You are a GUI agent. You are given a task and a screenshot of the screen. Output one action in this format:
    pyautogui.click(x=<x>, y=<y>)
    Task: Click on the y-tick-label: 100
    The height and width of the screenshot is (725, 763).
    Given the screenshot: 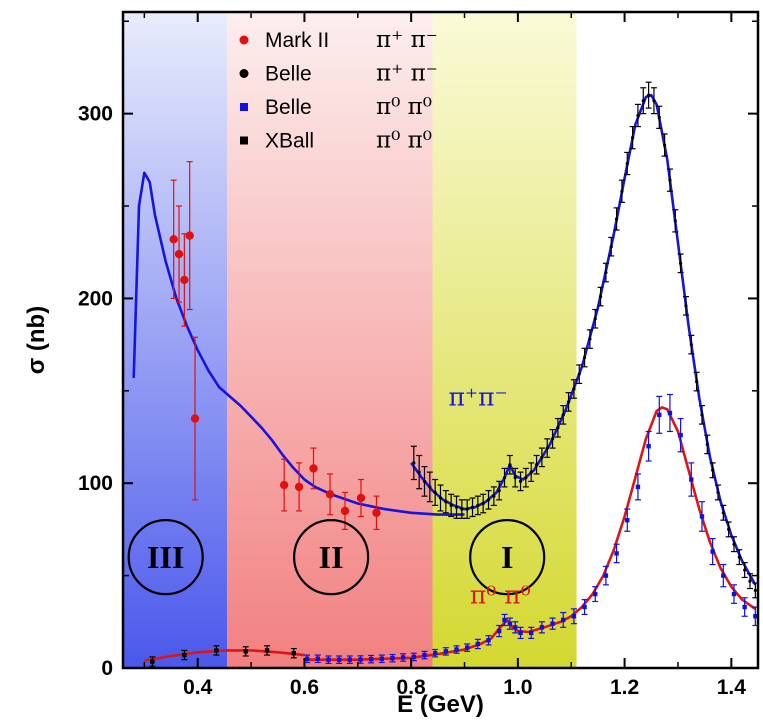 What is the action you would take?
    pyautogui.click(x=95, y=483)
    